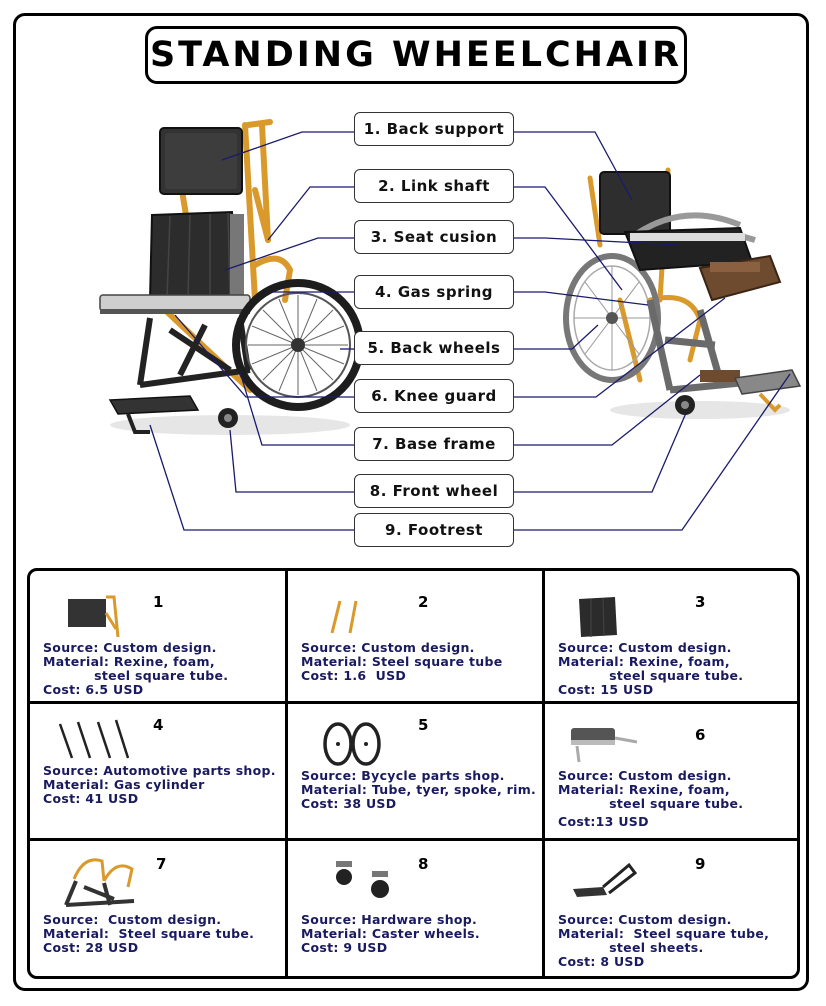  Describe the element at coordinates (175, 303) in the screenshot. I see `knee-guard` at that location.